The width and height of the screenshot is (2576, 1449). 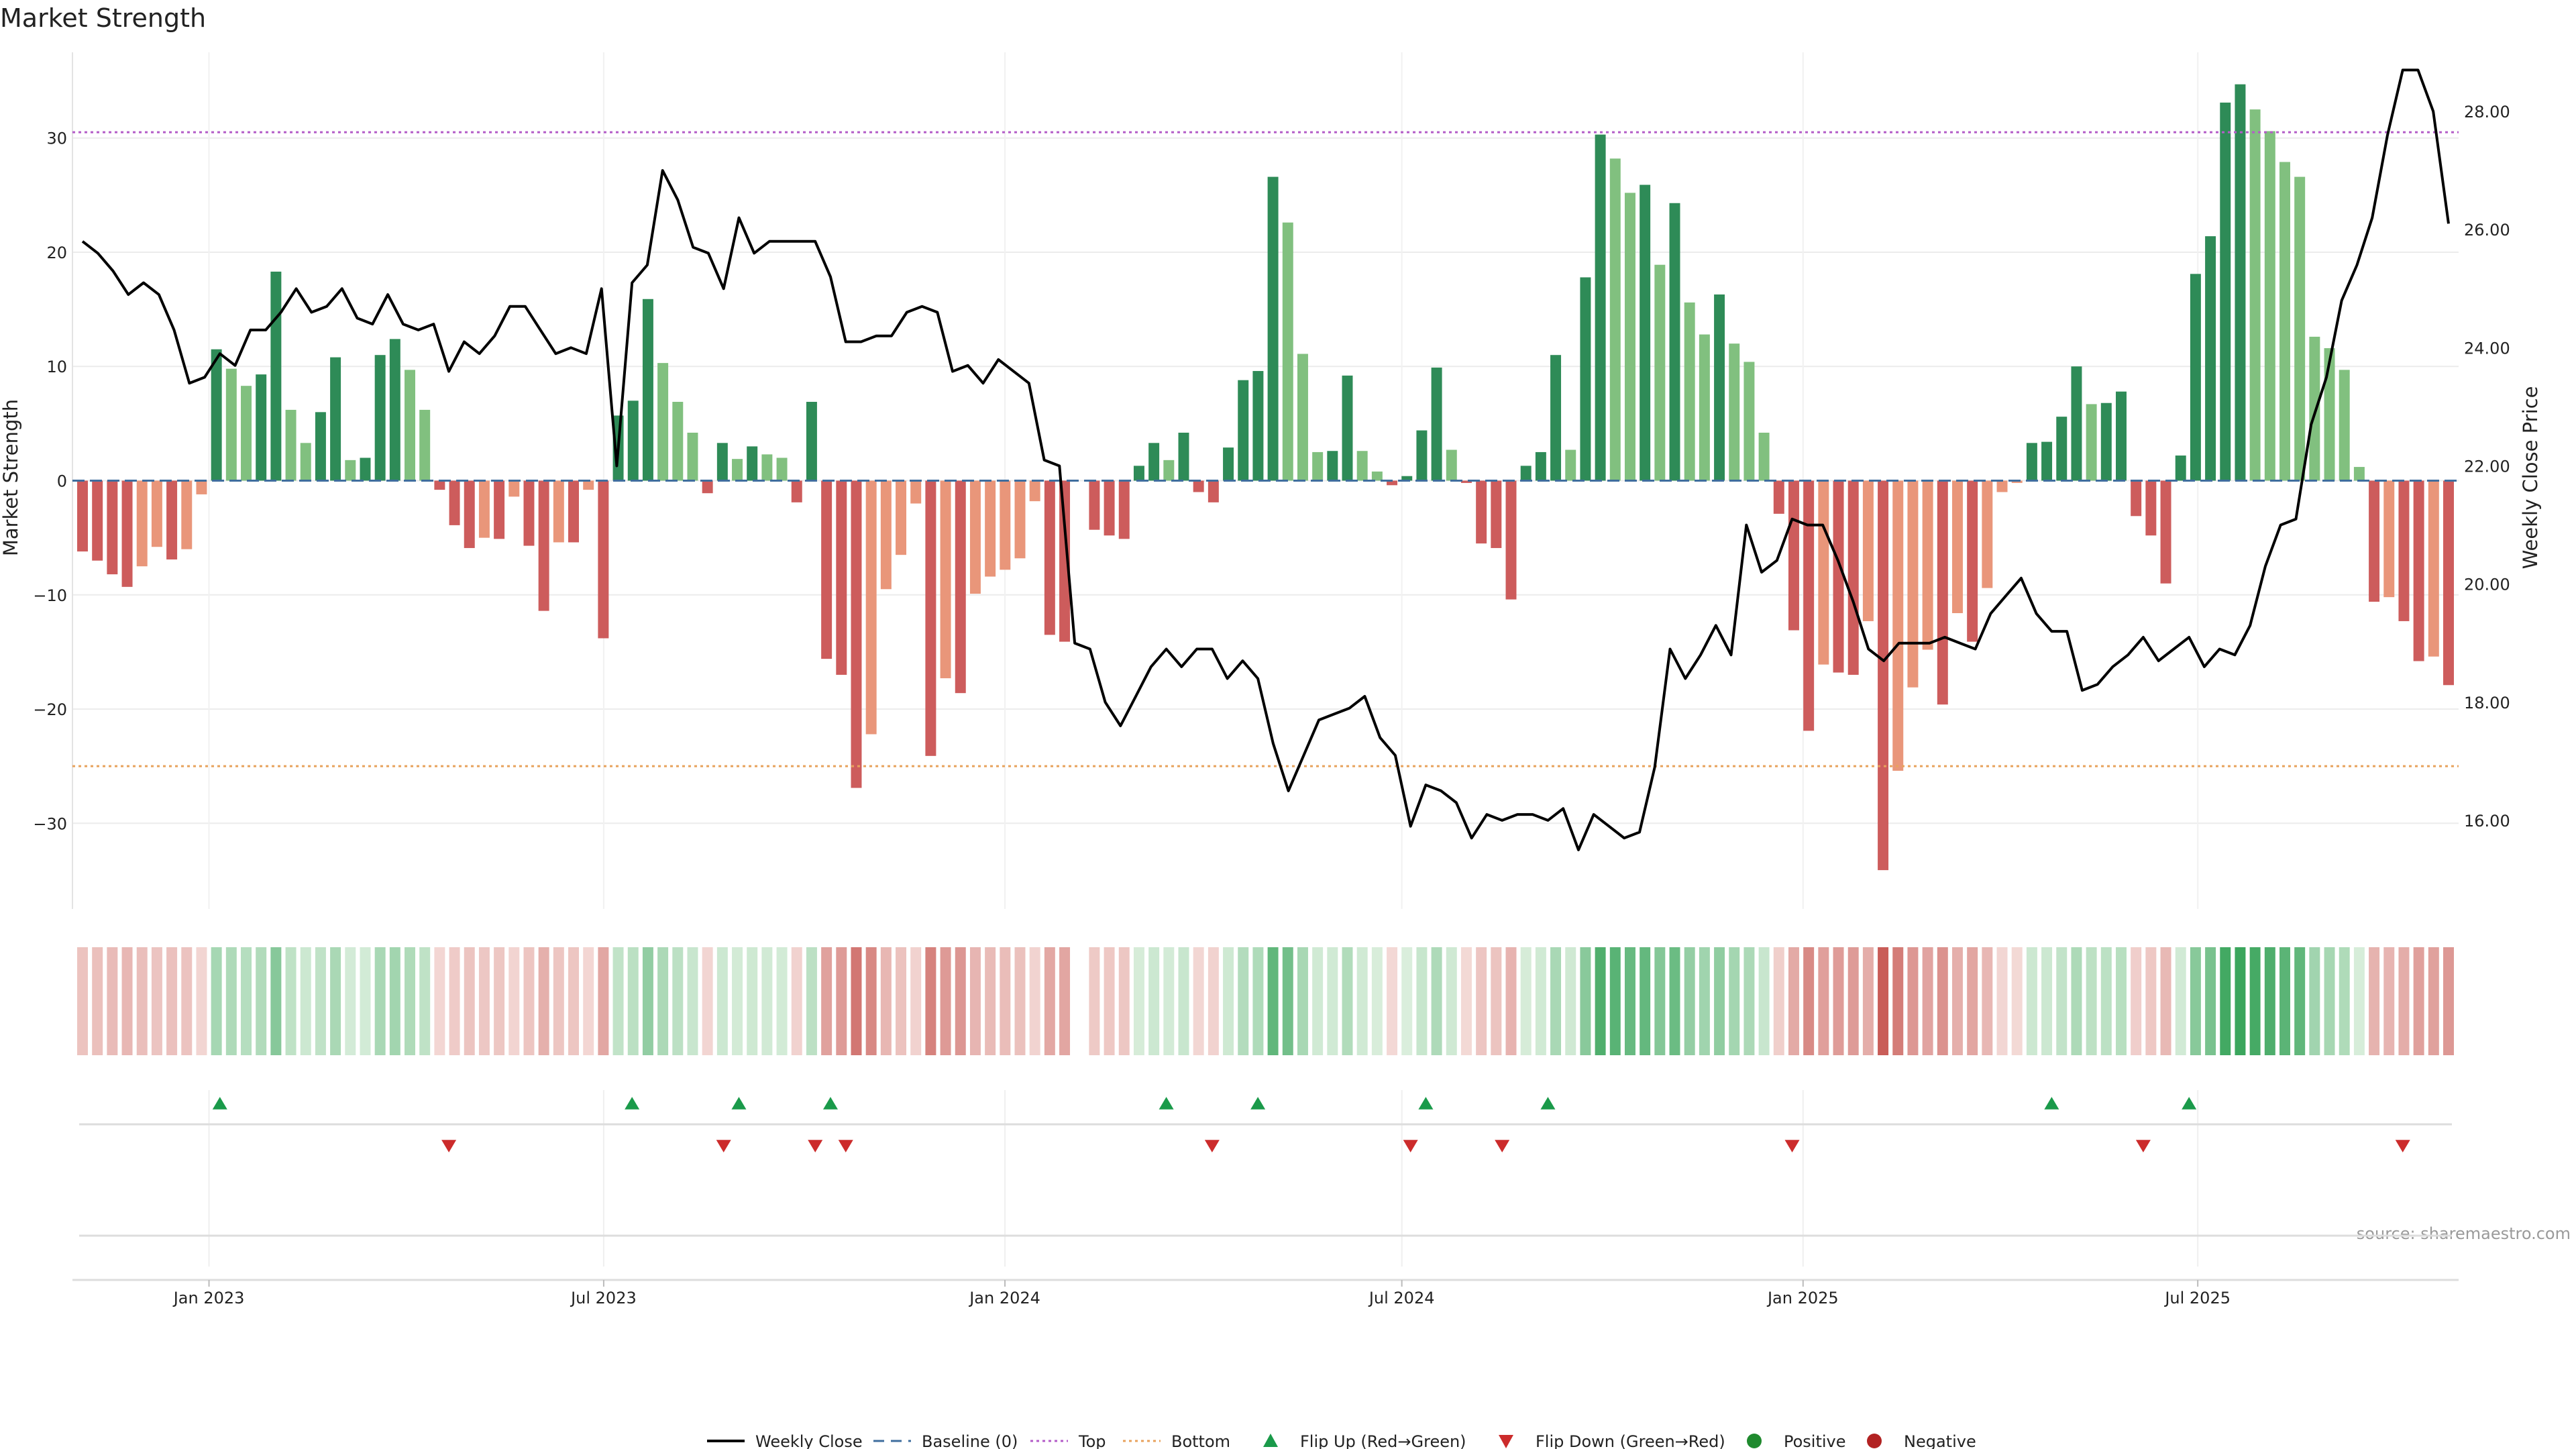 What do you see at coordinates (1921, 1440) in the screenshot?
I see `legend-item: Negative` at bounding box center [1921, 1440].